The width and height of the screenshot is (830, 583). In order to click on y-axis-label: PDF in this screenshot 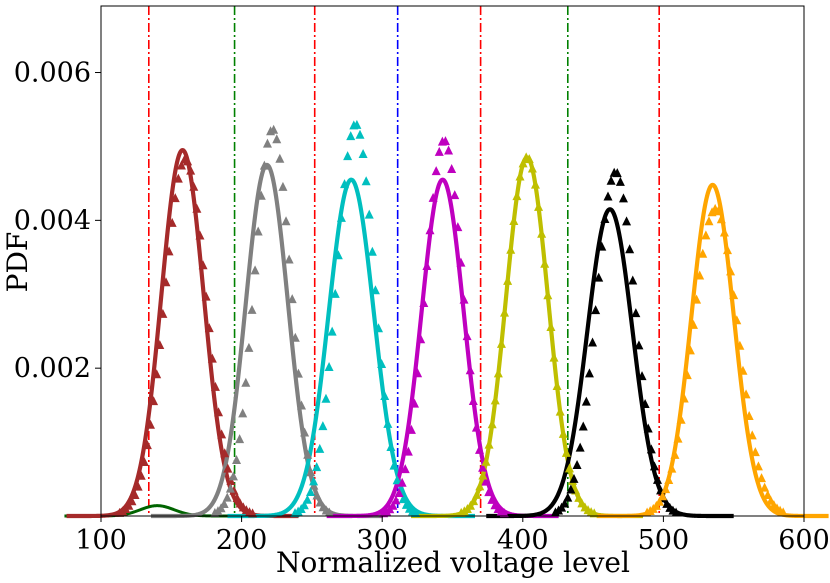, I will do `click(17, 262)`.